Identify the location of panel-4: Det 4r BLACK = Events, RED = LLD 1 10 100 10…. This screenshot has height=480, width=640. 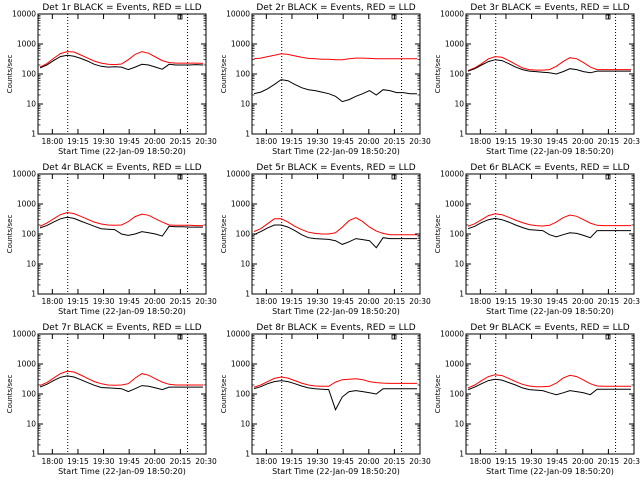
(111, 239).